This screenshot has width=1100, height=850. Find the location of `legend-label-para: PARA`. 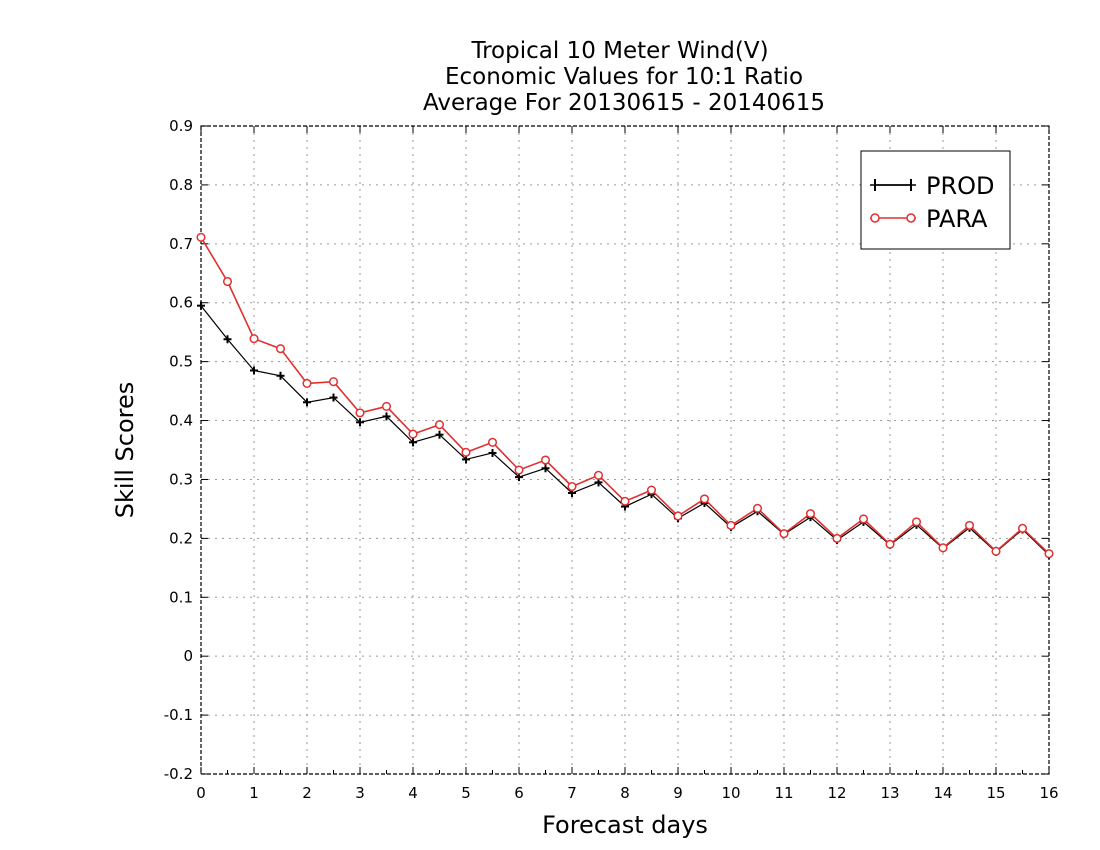

legend-label-para: PARA is located at coordinates (957, 219).